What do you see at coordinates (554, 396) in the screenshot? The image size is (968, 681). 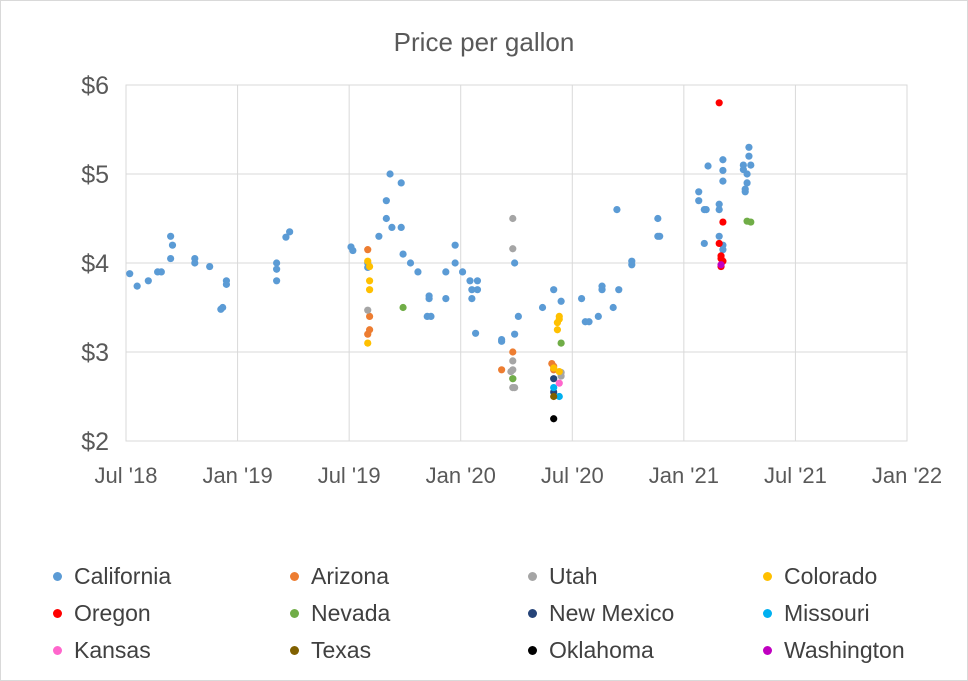 I see `point-texas` at bounding box center [554, 396].